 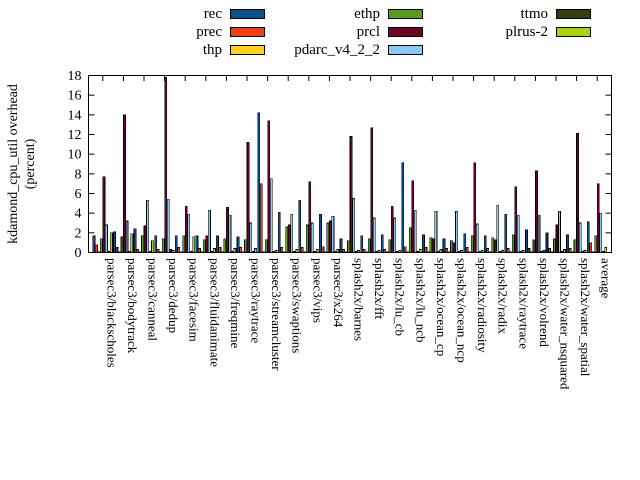 What do you see at coordinates (276, 314) in the screenshot?
I see `x-tick-label: parsec3/streamcluster` at bounding box center [276, 314].